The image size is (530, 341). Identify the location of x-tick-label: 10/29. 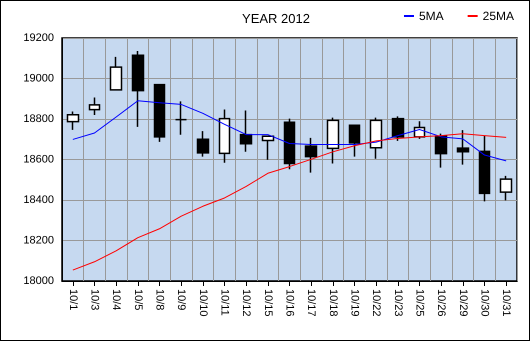
(462, 303).